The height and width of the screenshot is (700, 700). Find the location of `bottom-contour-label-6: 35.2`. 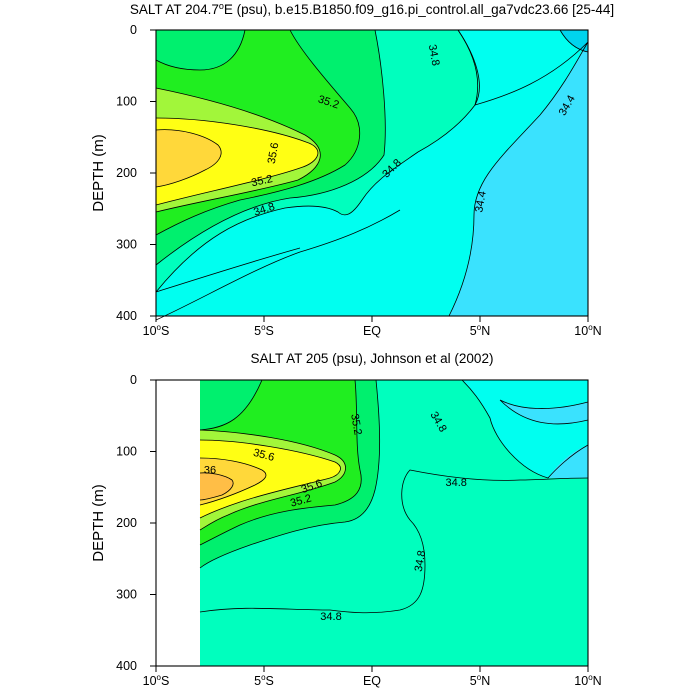

bottom-contour-label-6: 35.2 is located at coordinates (301, 500).